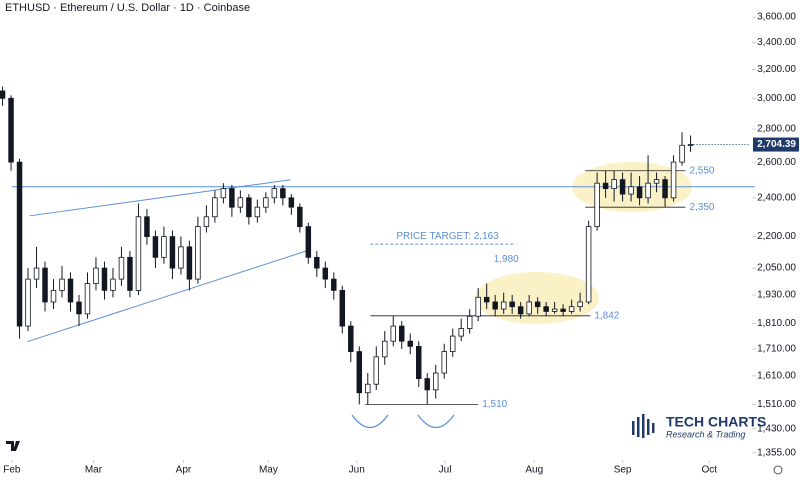 Image resolution: width=800 pixels, height=480 pixels. Describe the element at coordinates (184, 470) in the screenshot. I see `x-tick-label: Apr` at that location.